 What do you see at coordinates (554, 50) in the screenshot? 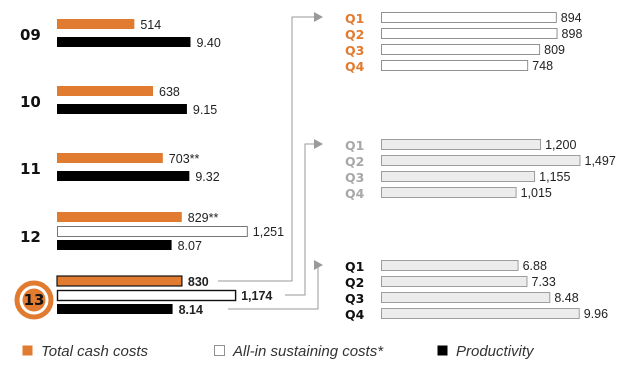
I see `quarter-value-label: 809` at bounding box center [554, 50].